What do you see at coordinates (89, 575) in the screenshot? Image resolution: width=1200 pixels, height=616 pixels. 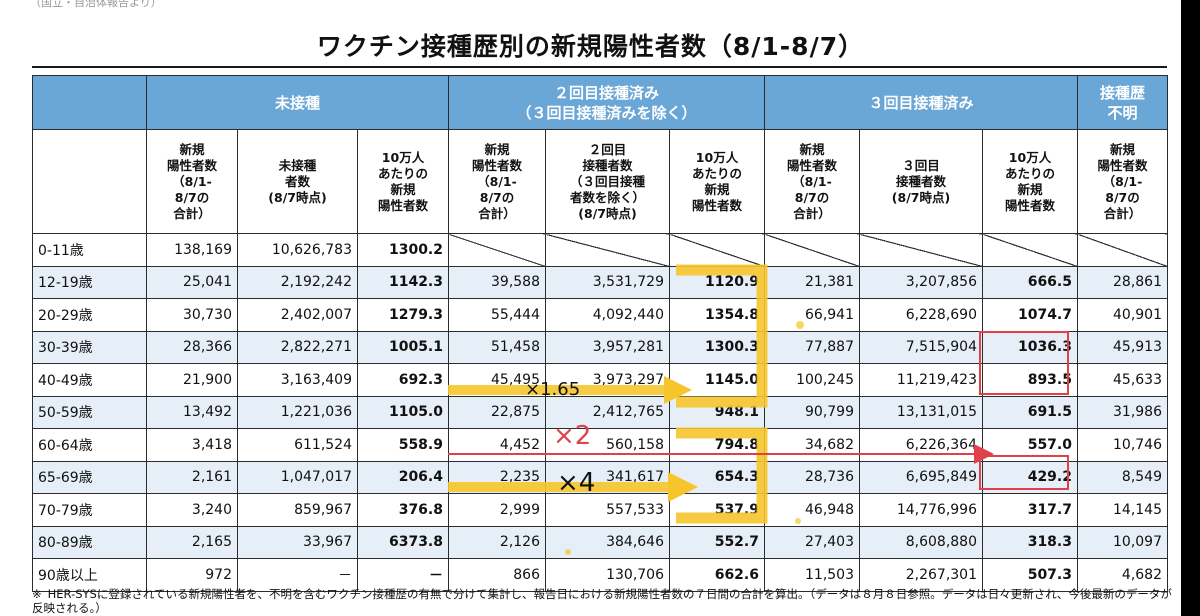 I see `age-cell: 90歳以上` at bounding box center [89, 575].